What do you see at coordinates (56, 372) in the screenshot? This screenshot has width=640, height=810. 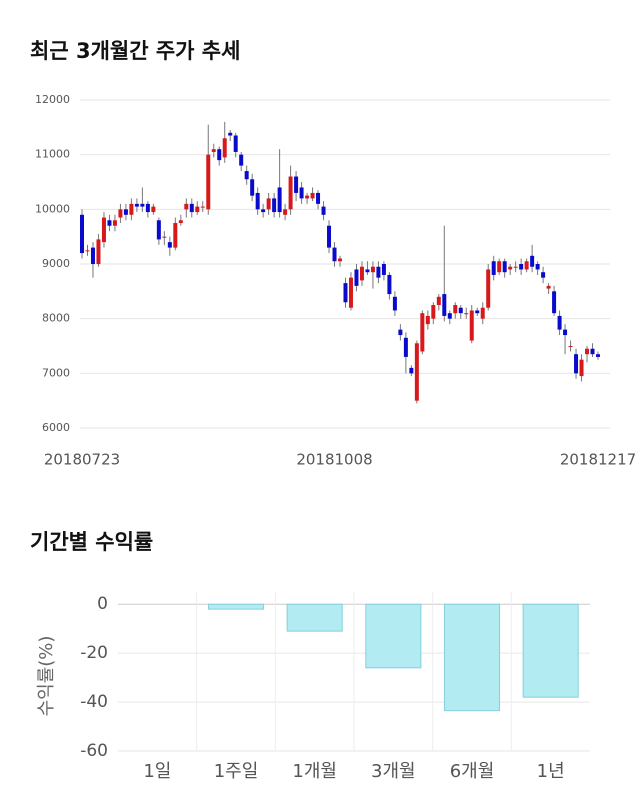 I see `y-tick-label: 7000` at bounding box center [56, 372].